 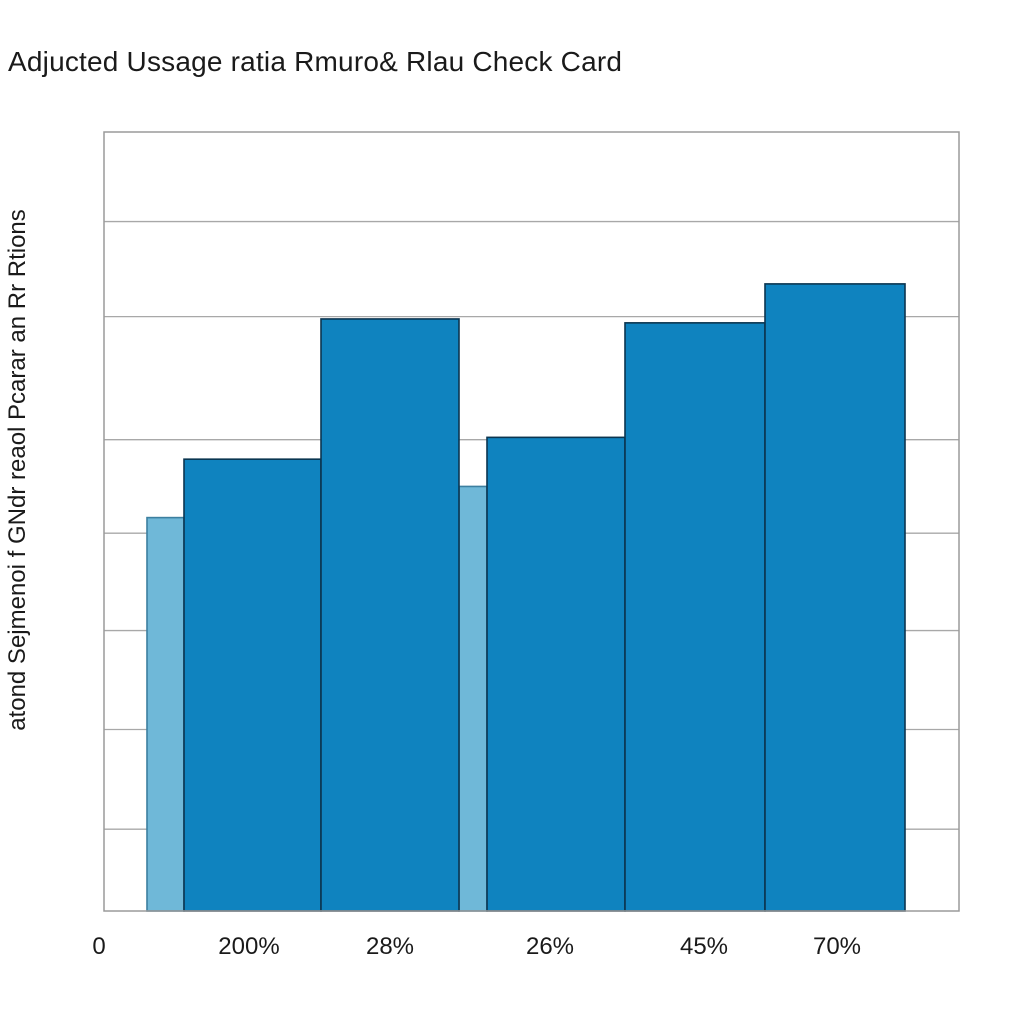 What do you see at coordinates (390, 946) in the screenshot?
I see `x-tick-label-2: 28%` at bounding box center [390, 946].